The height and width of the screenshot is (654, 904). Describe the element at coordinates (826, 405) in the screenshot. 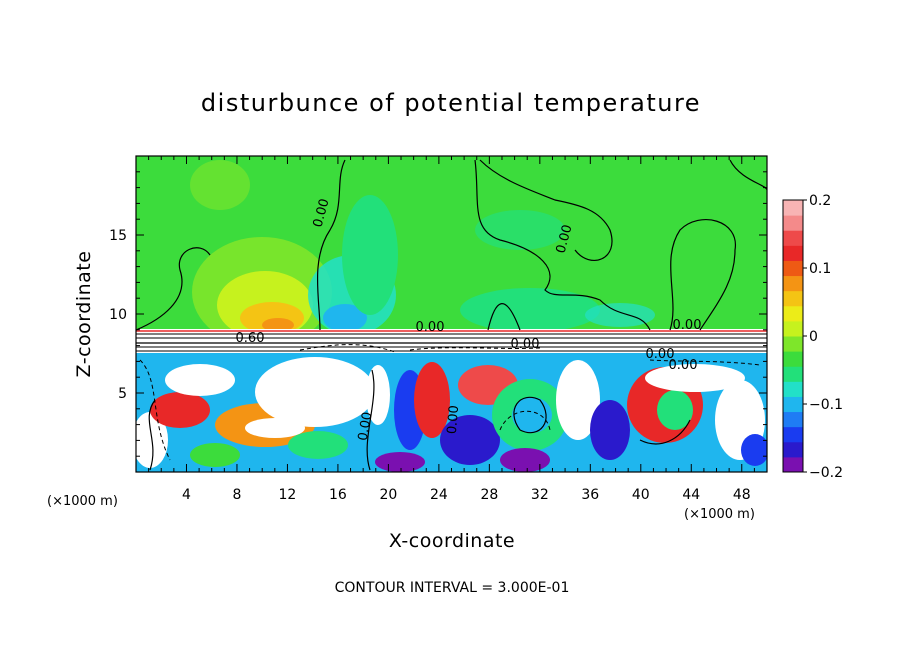

I see `colorbar-tick-label: −0.1` at that location.